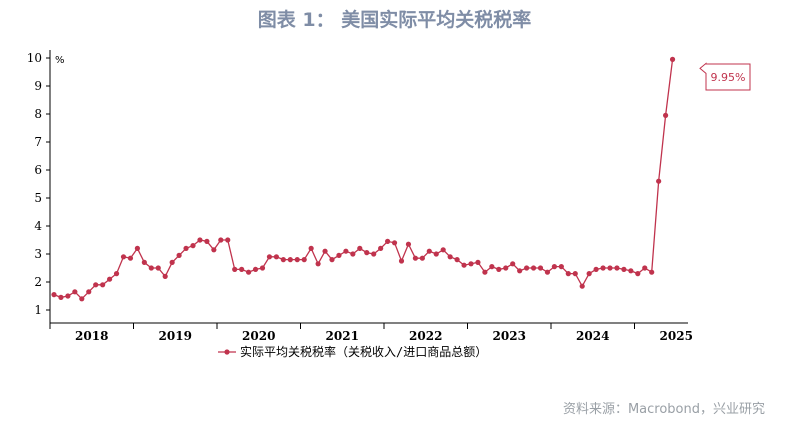 Image resolution: width=789 pixels, height=423 pixels. Describe the element at coordinates (60, 60) in the screenshot. I see `y-unit-label: %` at that location.